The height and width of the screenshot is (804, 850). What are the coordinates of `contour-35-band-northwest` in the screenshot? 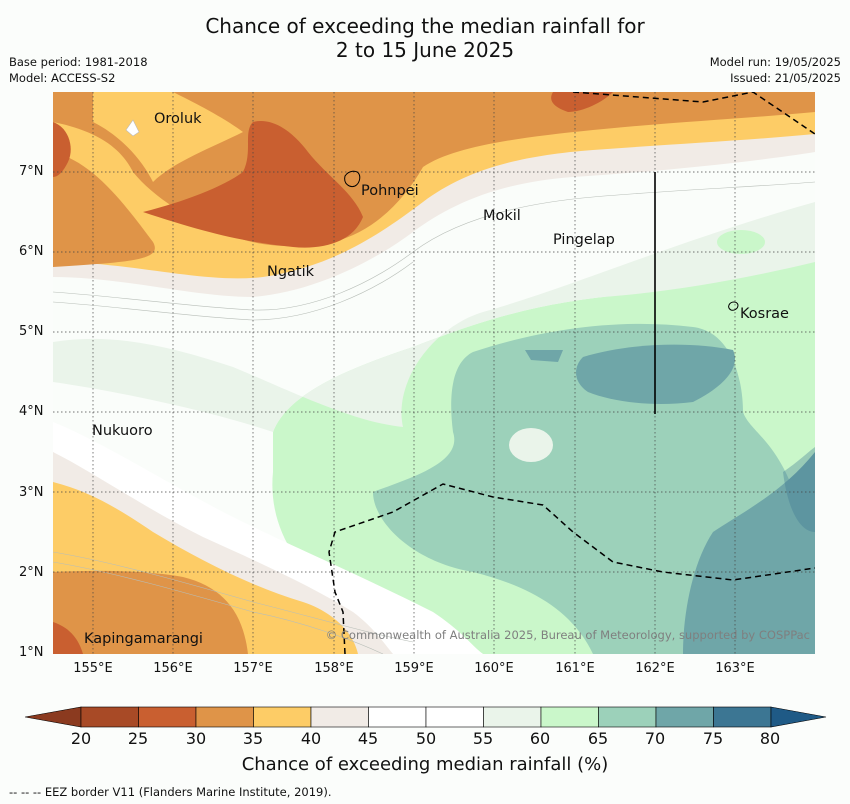 It's located at (104, 209).